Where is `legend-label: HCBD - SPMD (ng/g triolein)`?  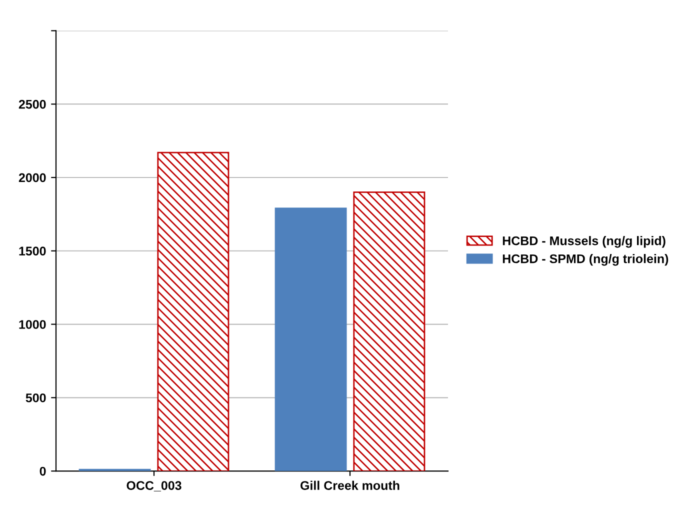 legend-label: HCBD - SPMD (ng/g triolein) is located at coordinates (585, 260).